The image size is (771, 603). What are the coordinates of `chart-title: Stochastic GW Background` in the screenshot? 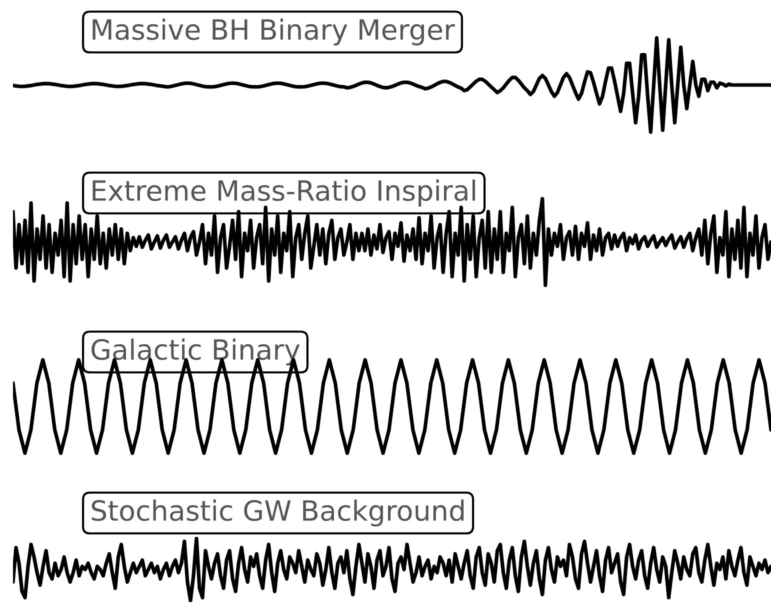 It's located at (278, 513).